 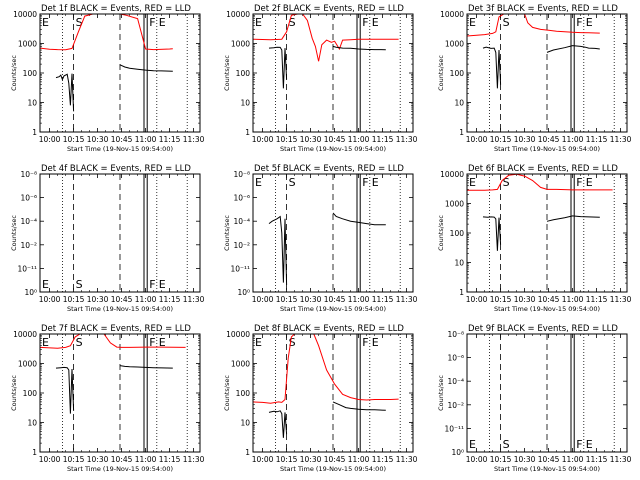 What do you see at coordinates (34, 452) in the screenshot?
I see `y-tick-label: 1` at bounding box center [34, 452].